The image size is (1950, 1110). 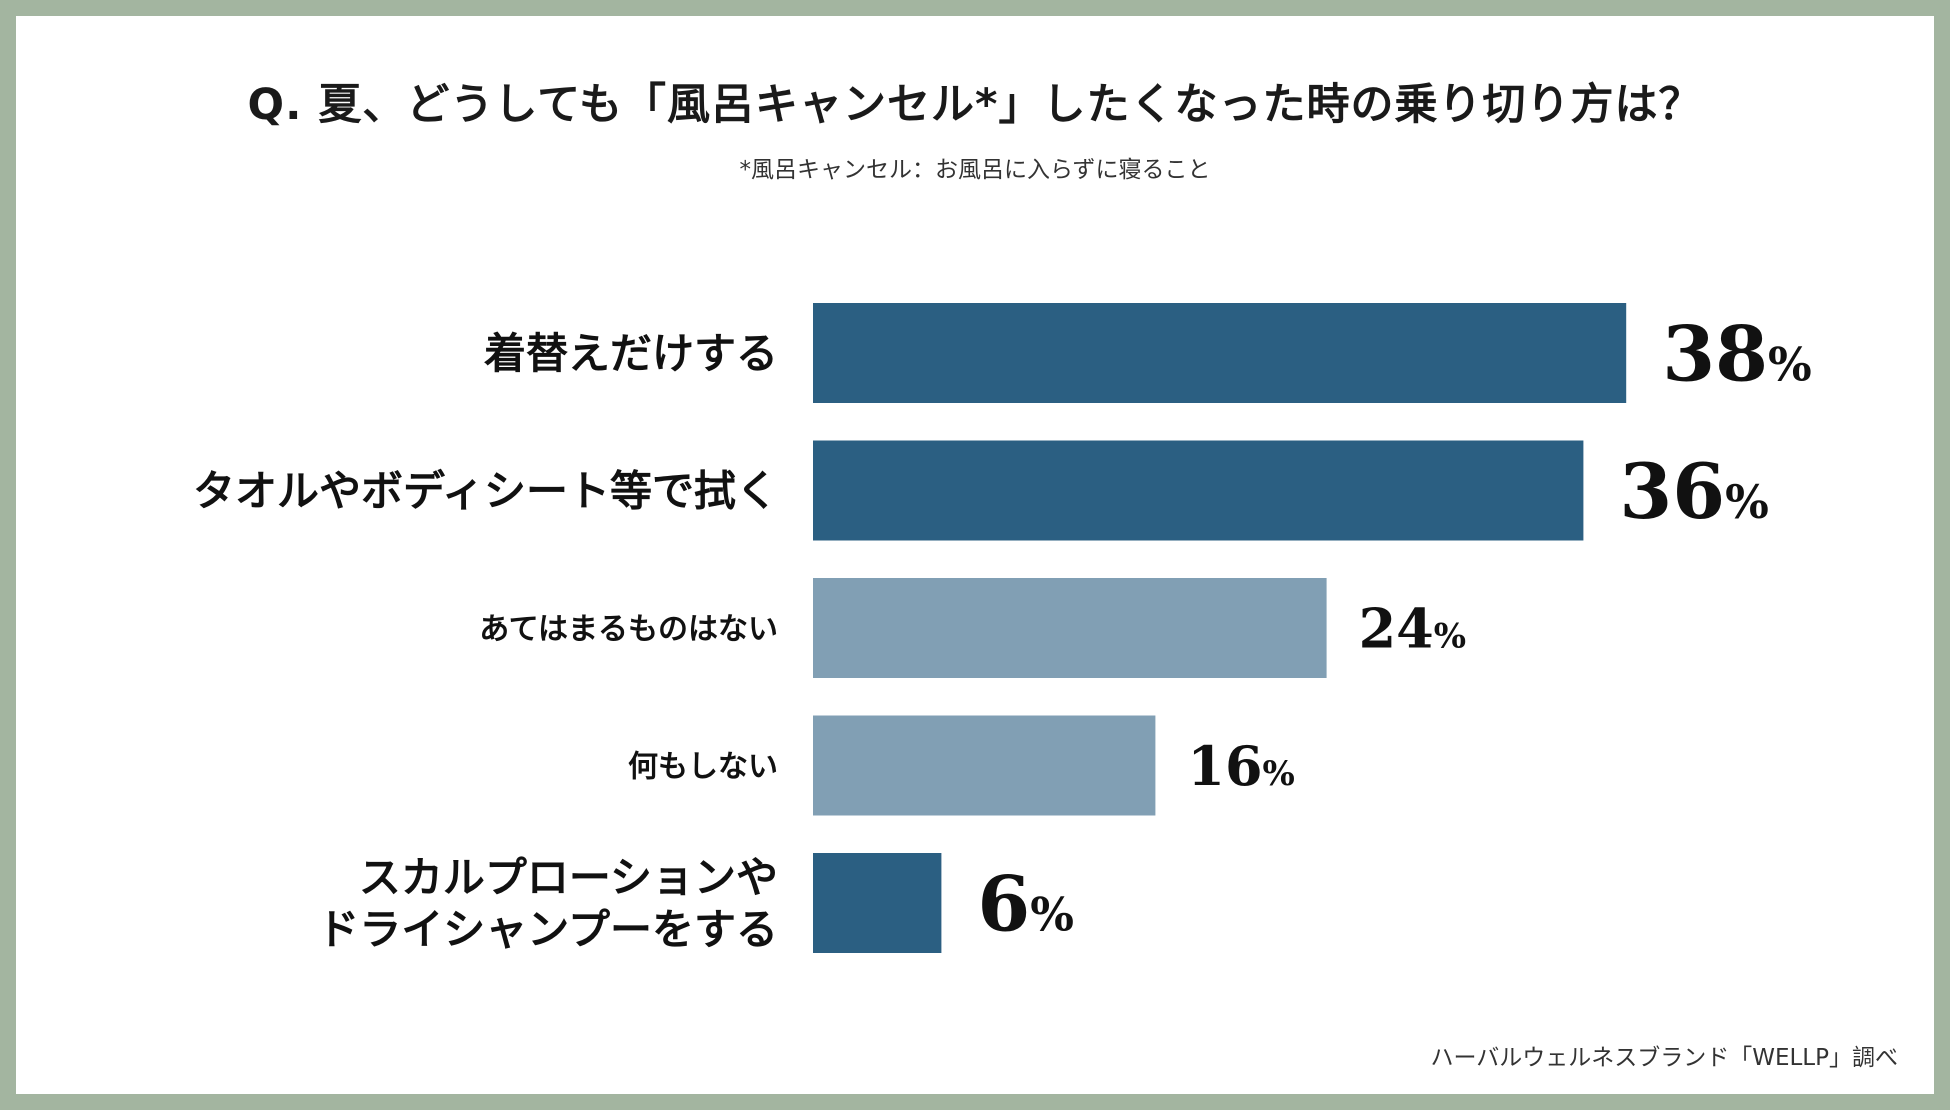 I want to click on chart-title: Q. 夏、どうしても「風呂キャンセル*」したくなった時の乗り切り方は？, so click(x=975, y=105).